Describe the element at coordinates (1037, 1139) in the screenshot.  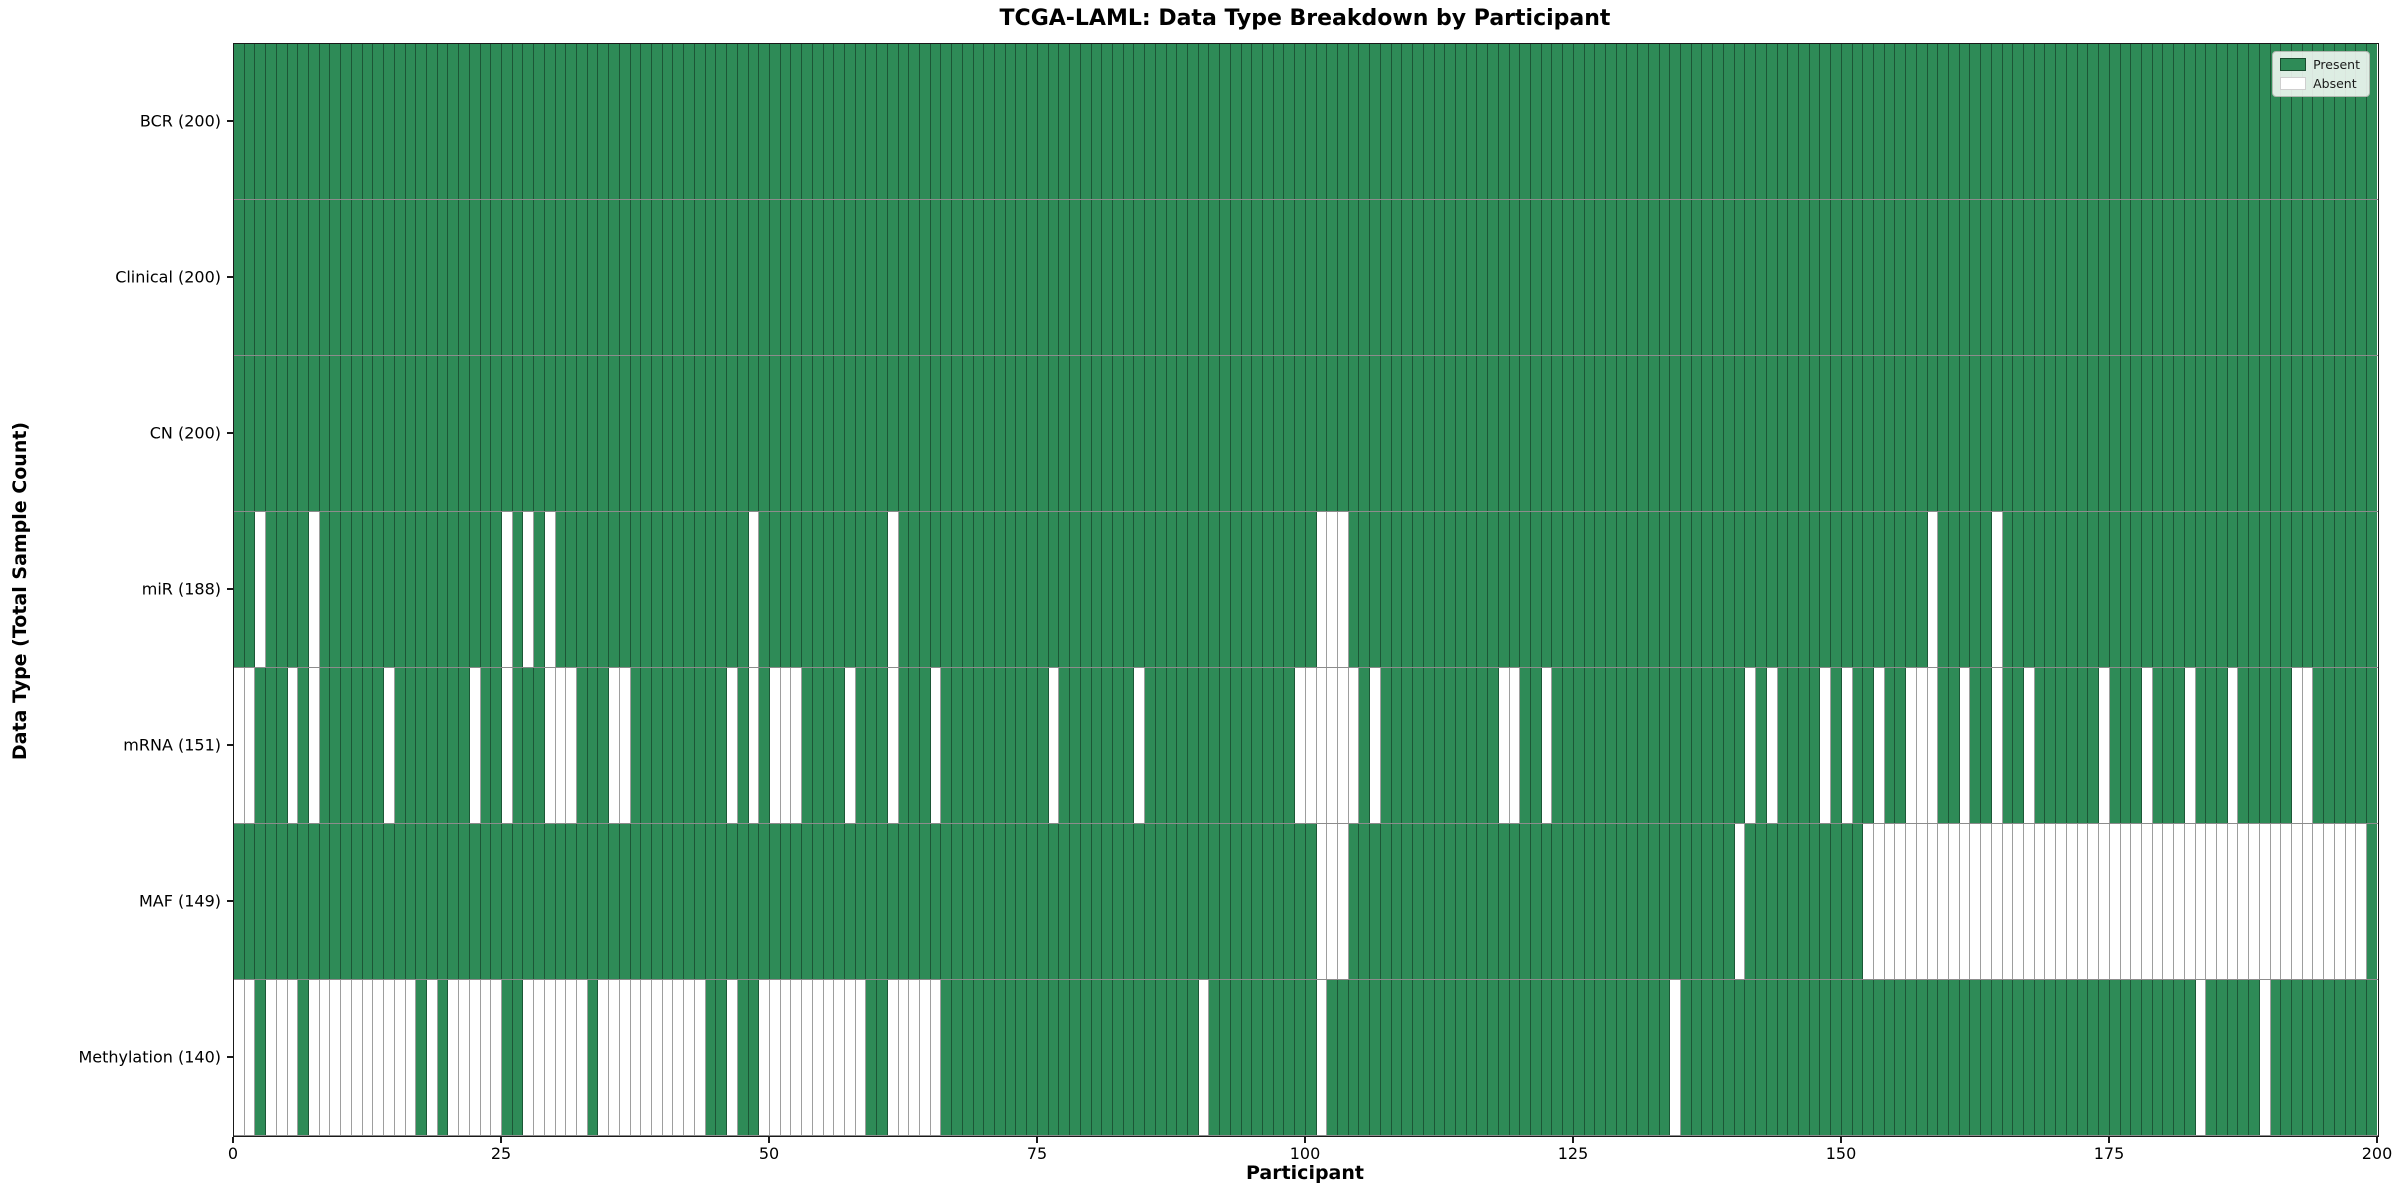
I see `x-tick-mark` at that location.